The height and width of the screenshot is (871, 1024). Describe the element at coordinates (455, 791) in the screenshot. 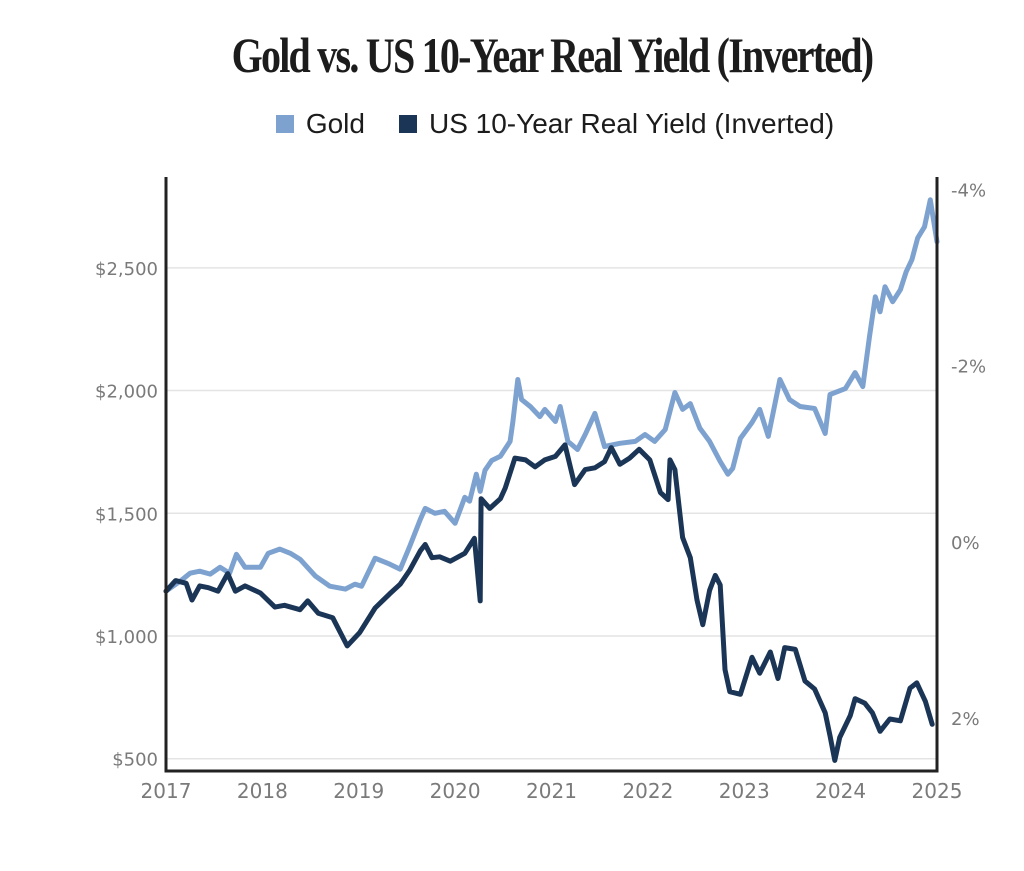

I see `x-tick-label: 2020` at that location.